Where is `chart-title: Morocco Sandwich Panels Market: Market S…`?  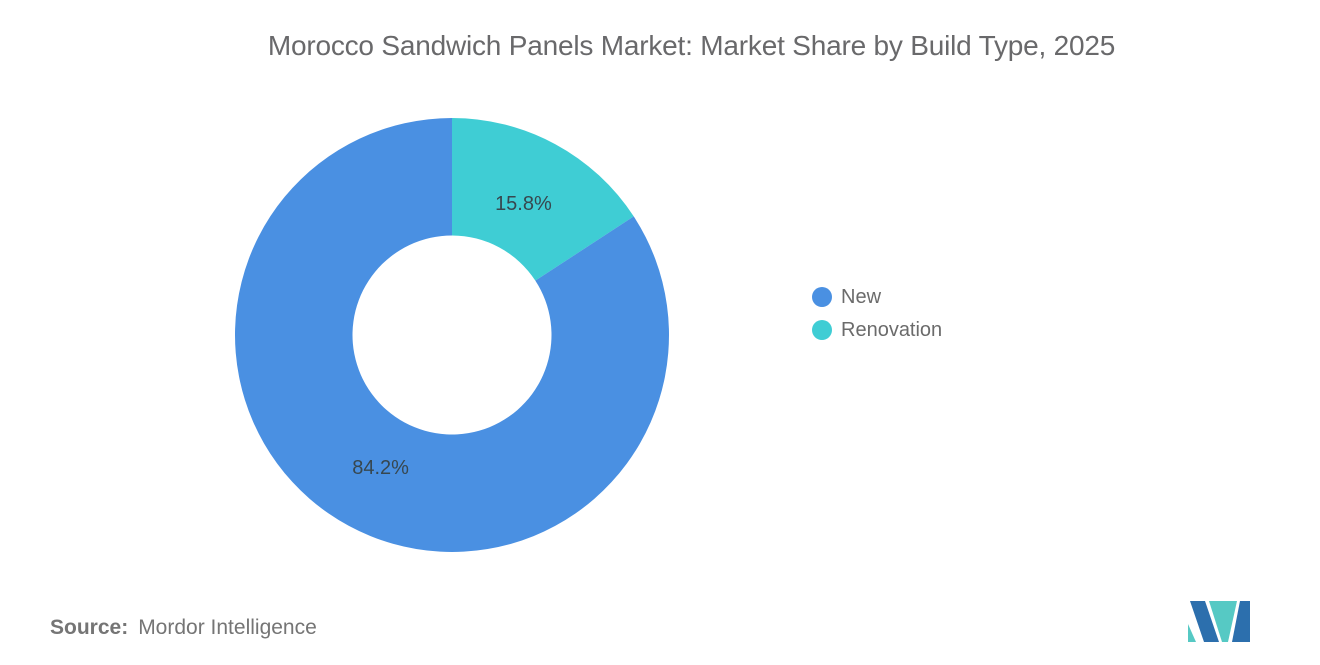 chart-title: Morocco Sandwich Panels Market: Market S… is located at coordinates (691, 45).